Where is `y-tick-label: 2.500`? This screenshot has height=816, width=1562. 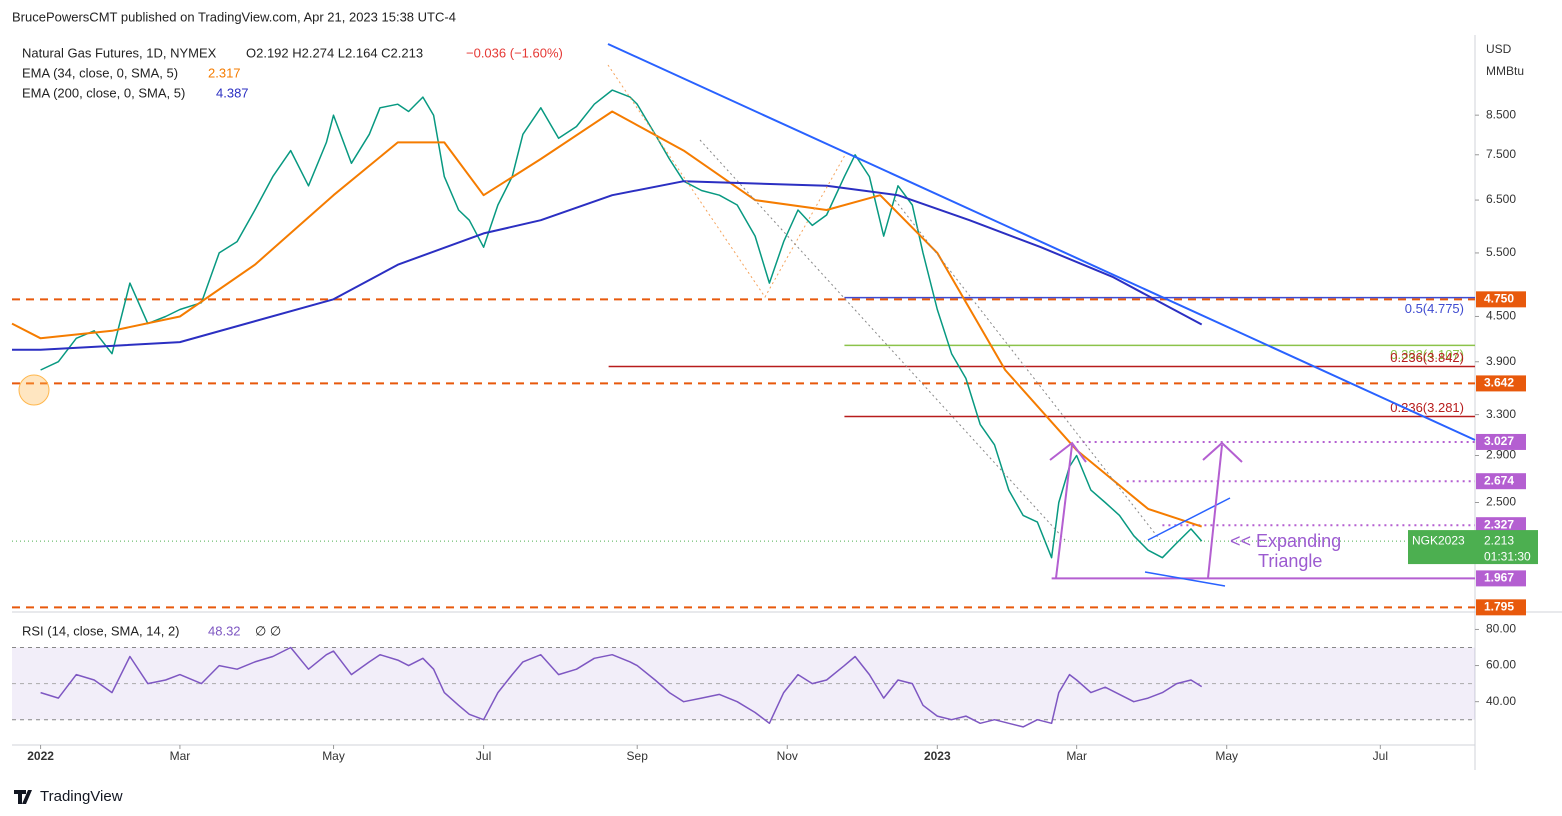 y-tick-label: 2.500 is located at coordinates (1501, 502).